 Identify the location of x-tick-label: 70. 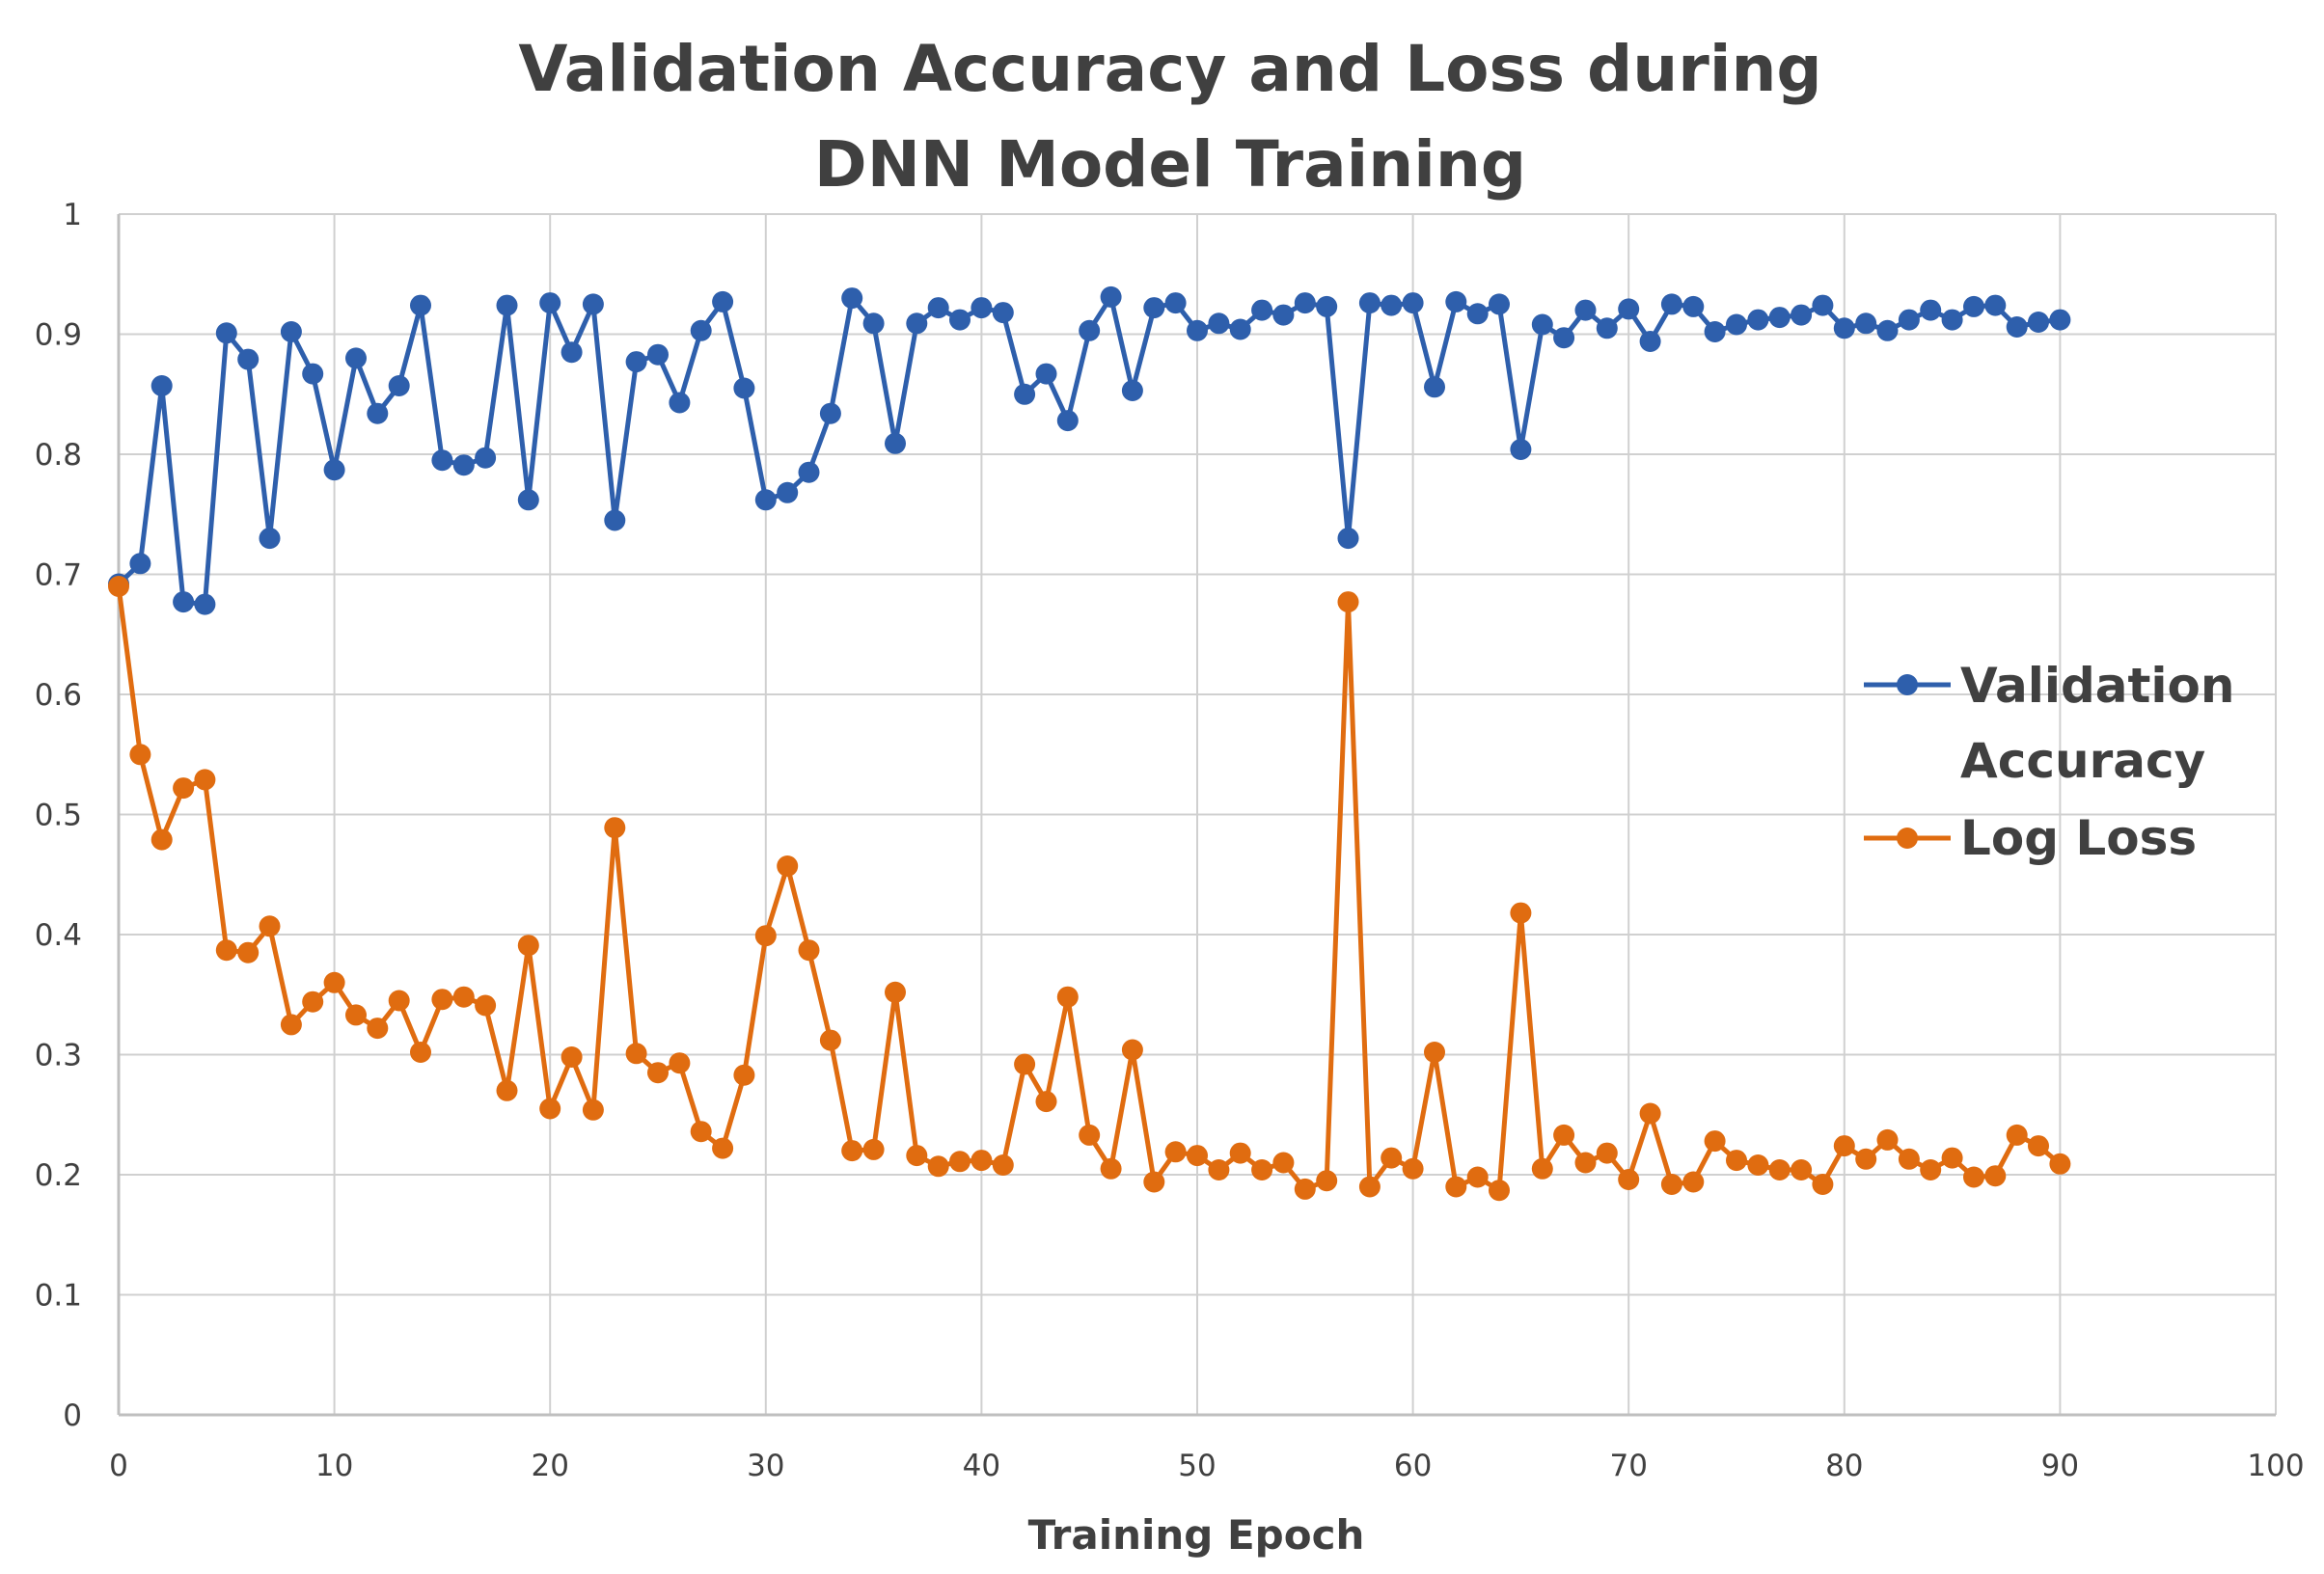
(1628, 1466).